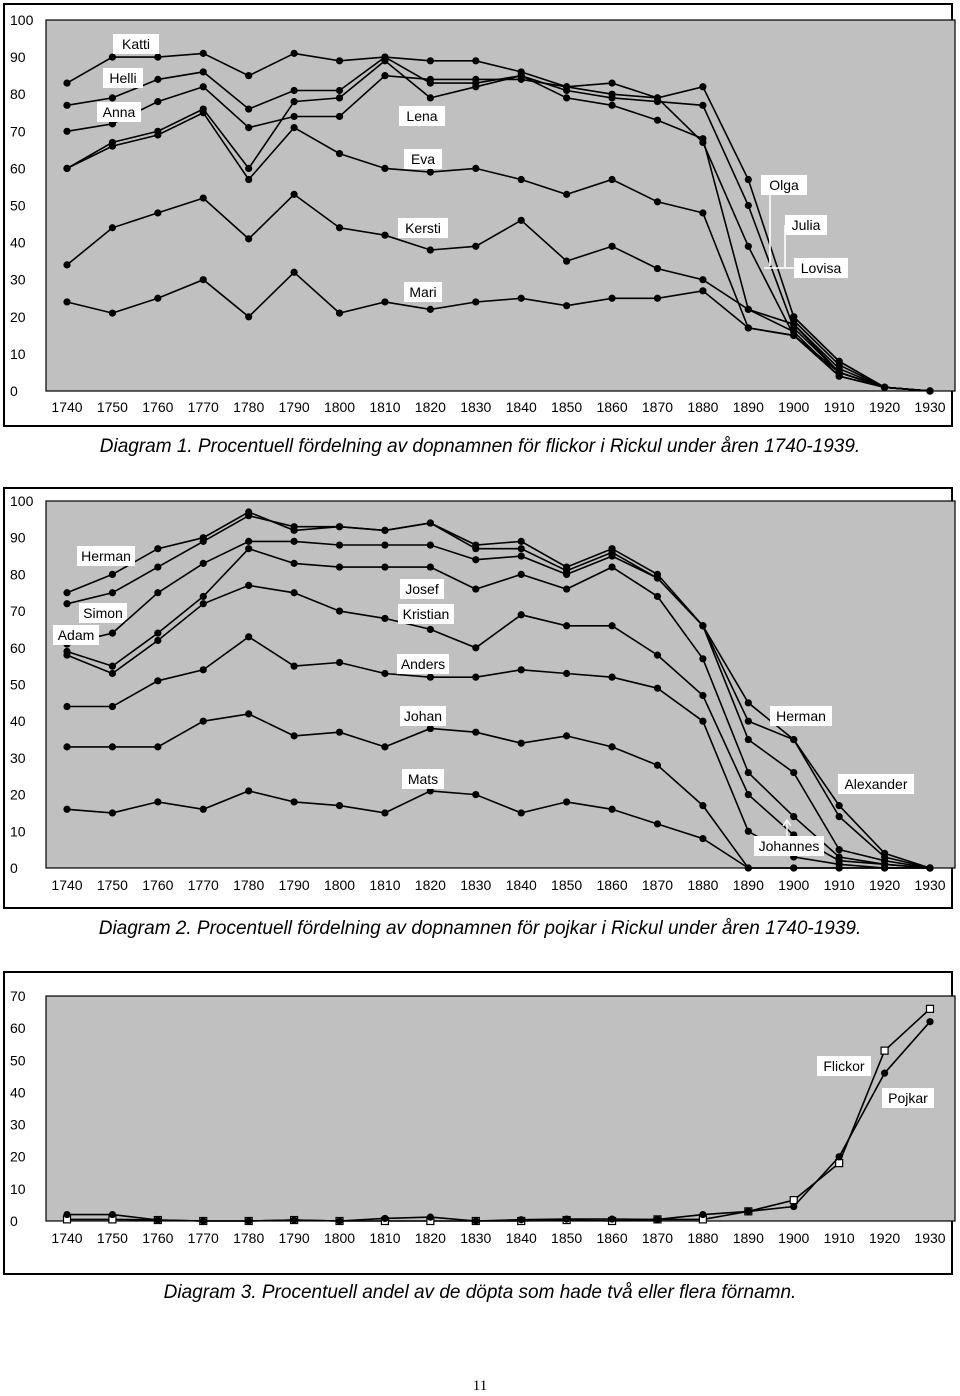  Describe the element at coordinates (339, 1238) in the screenshot. I see `x-tick-label: 1800` at that location.